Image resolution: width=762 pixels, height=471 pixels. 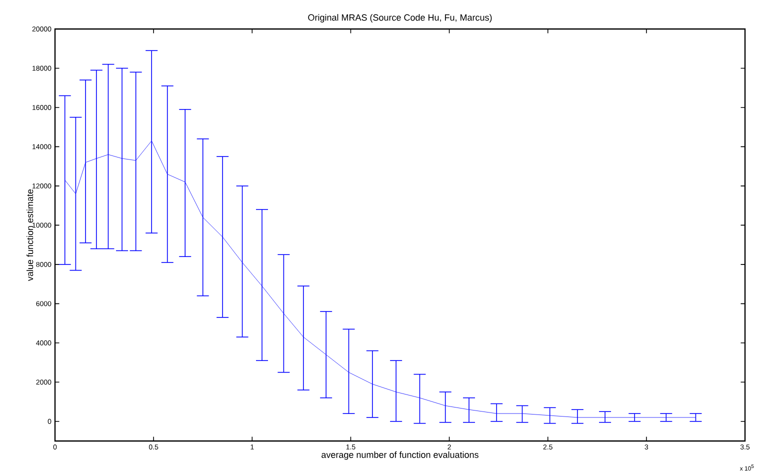 I want to click on y-axis-title: value function estimate, so click(x=30, y=235).